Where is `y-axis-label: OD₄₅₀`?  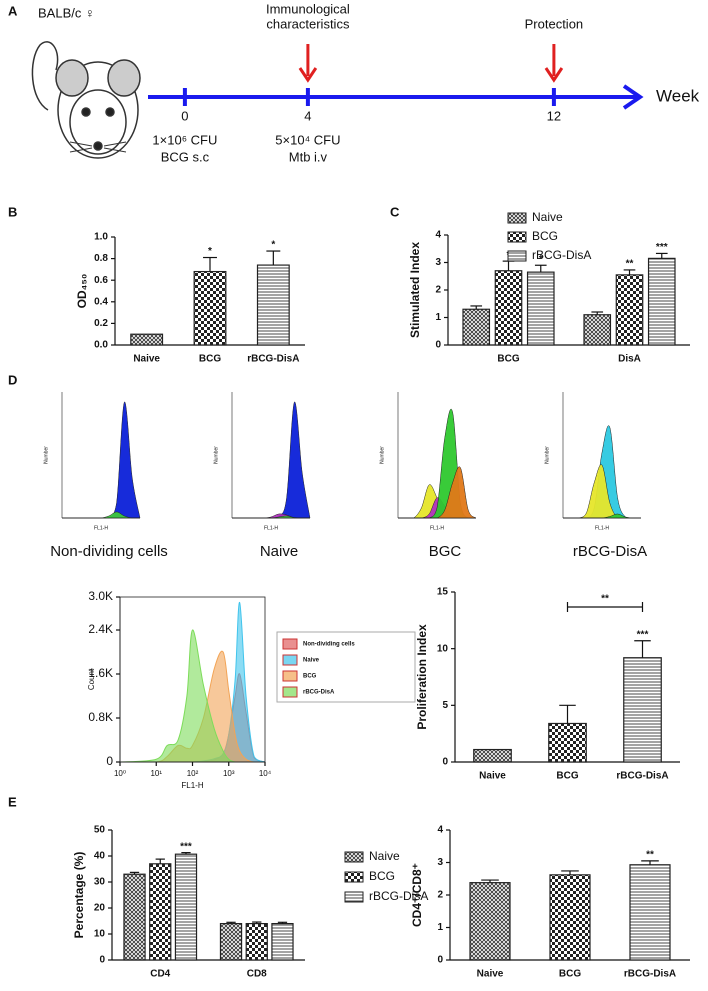 y-axis-label: OD₄₅₀ is located at coordinates (82, 291).